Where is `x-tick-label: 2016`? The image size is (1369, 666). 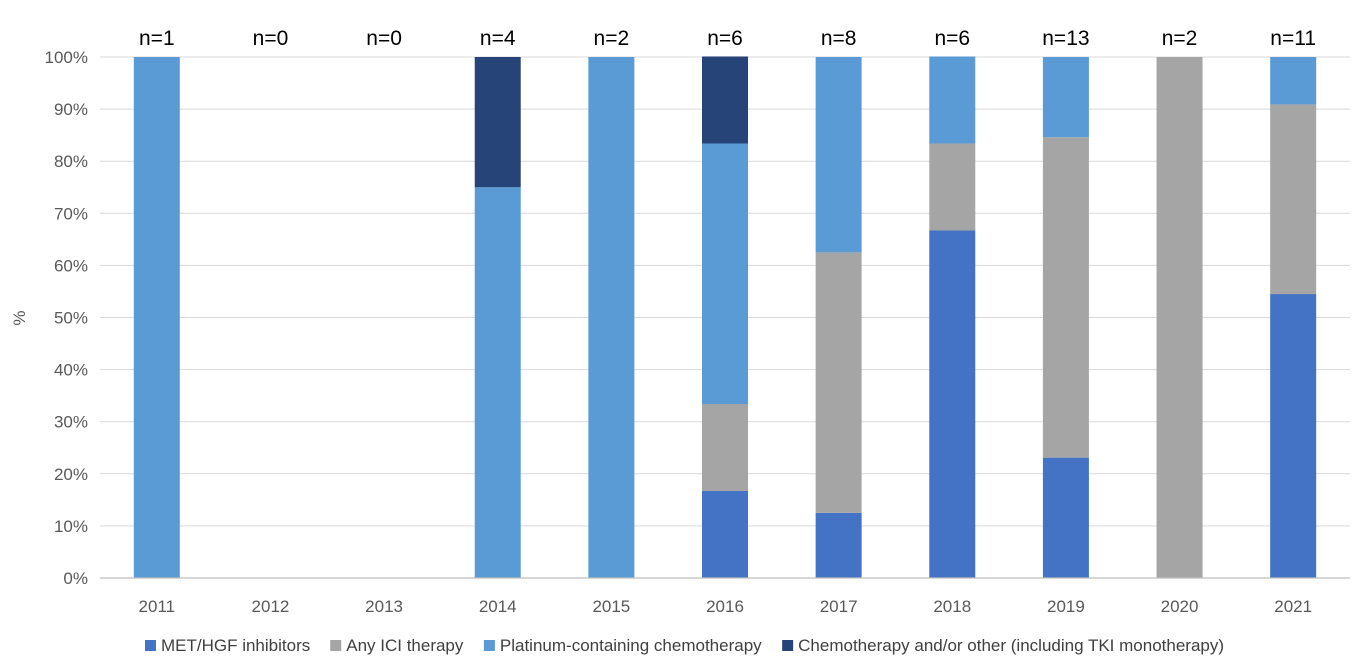 x-tick-label: 2016 is located at coordinates (725, 606).